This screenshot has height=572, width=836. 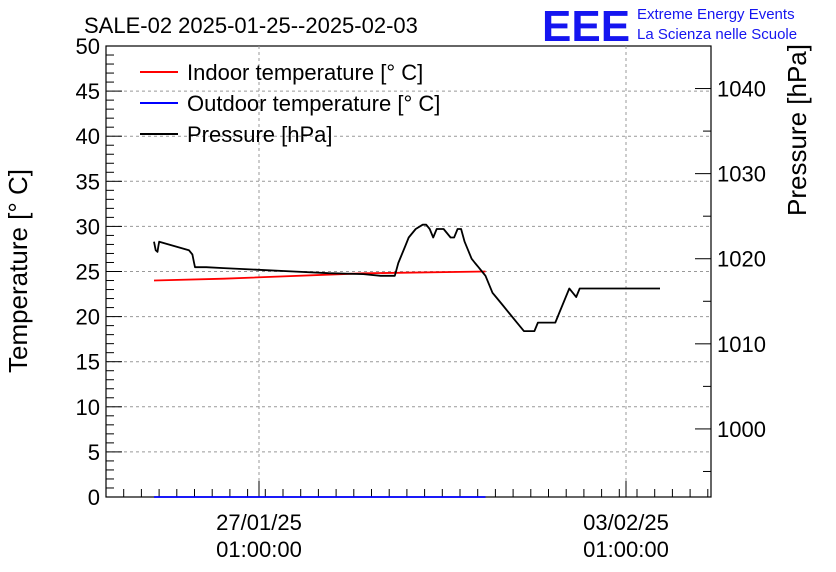 What do you see at coordinates (94, 497) in the screenshot?
I see `y-tick-label: 0` at bounding box center [94, 497].